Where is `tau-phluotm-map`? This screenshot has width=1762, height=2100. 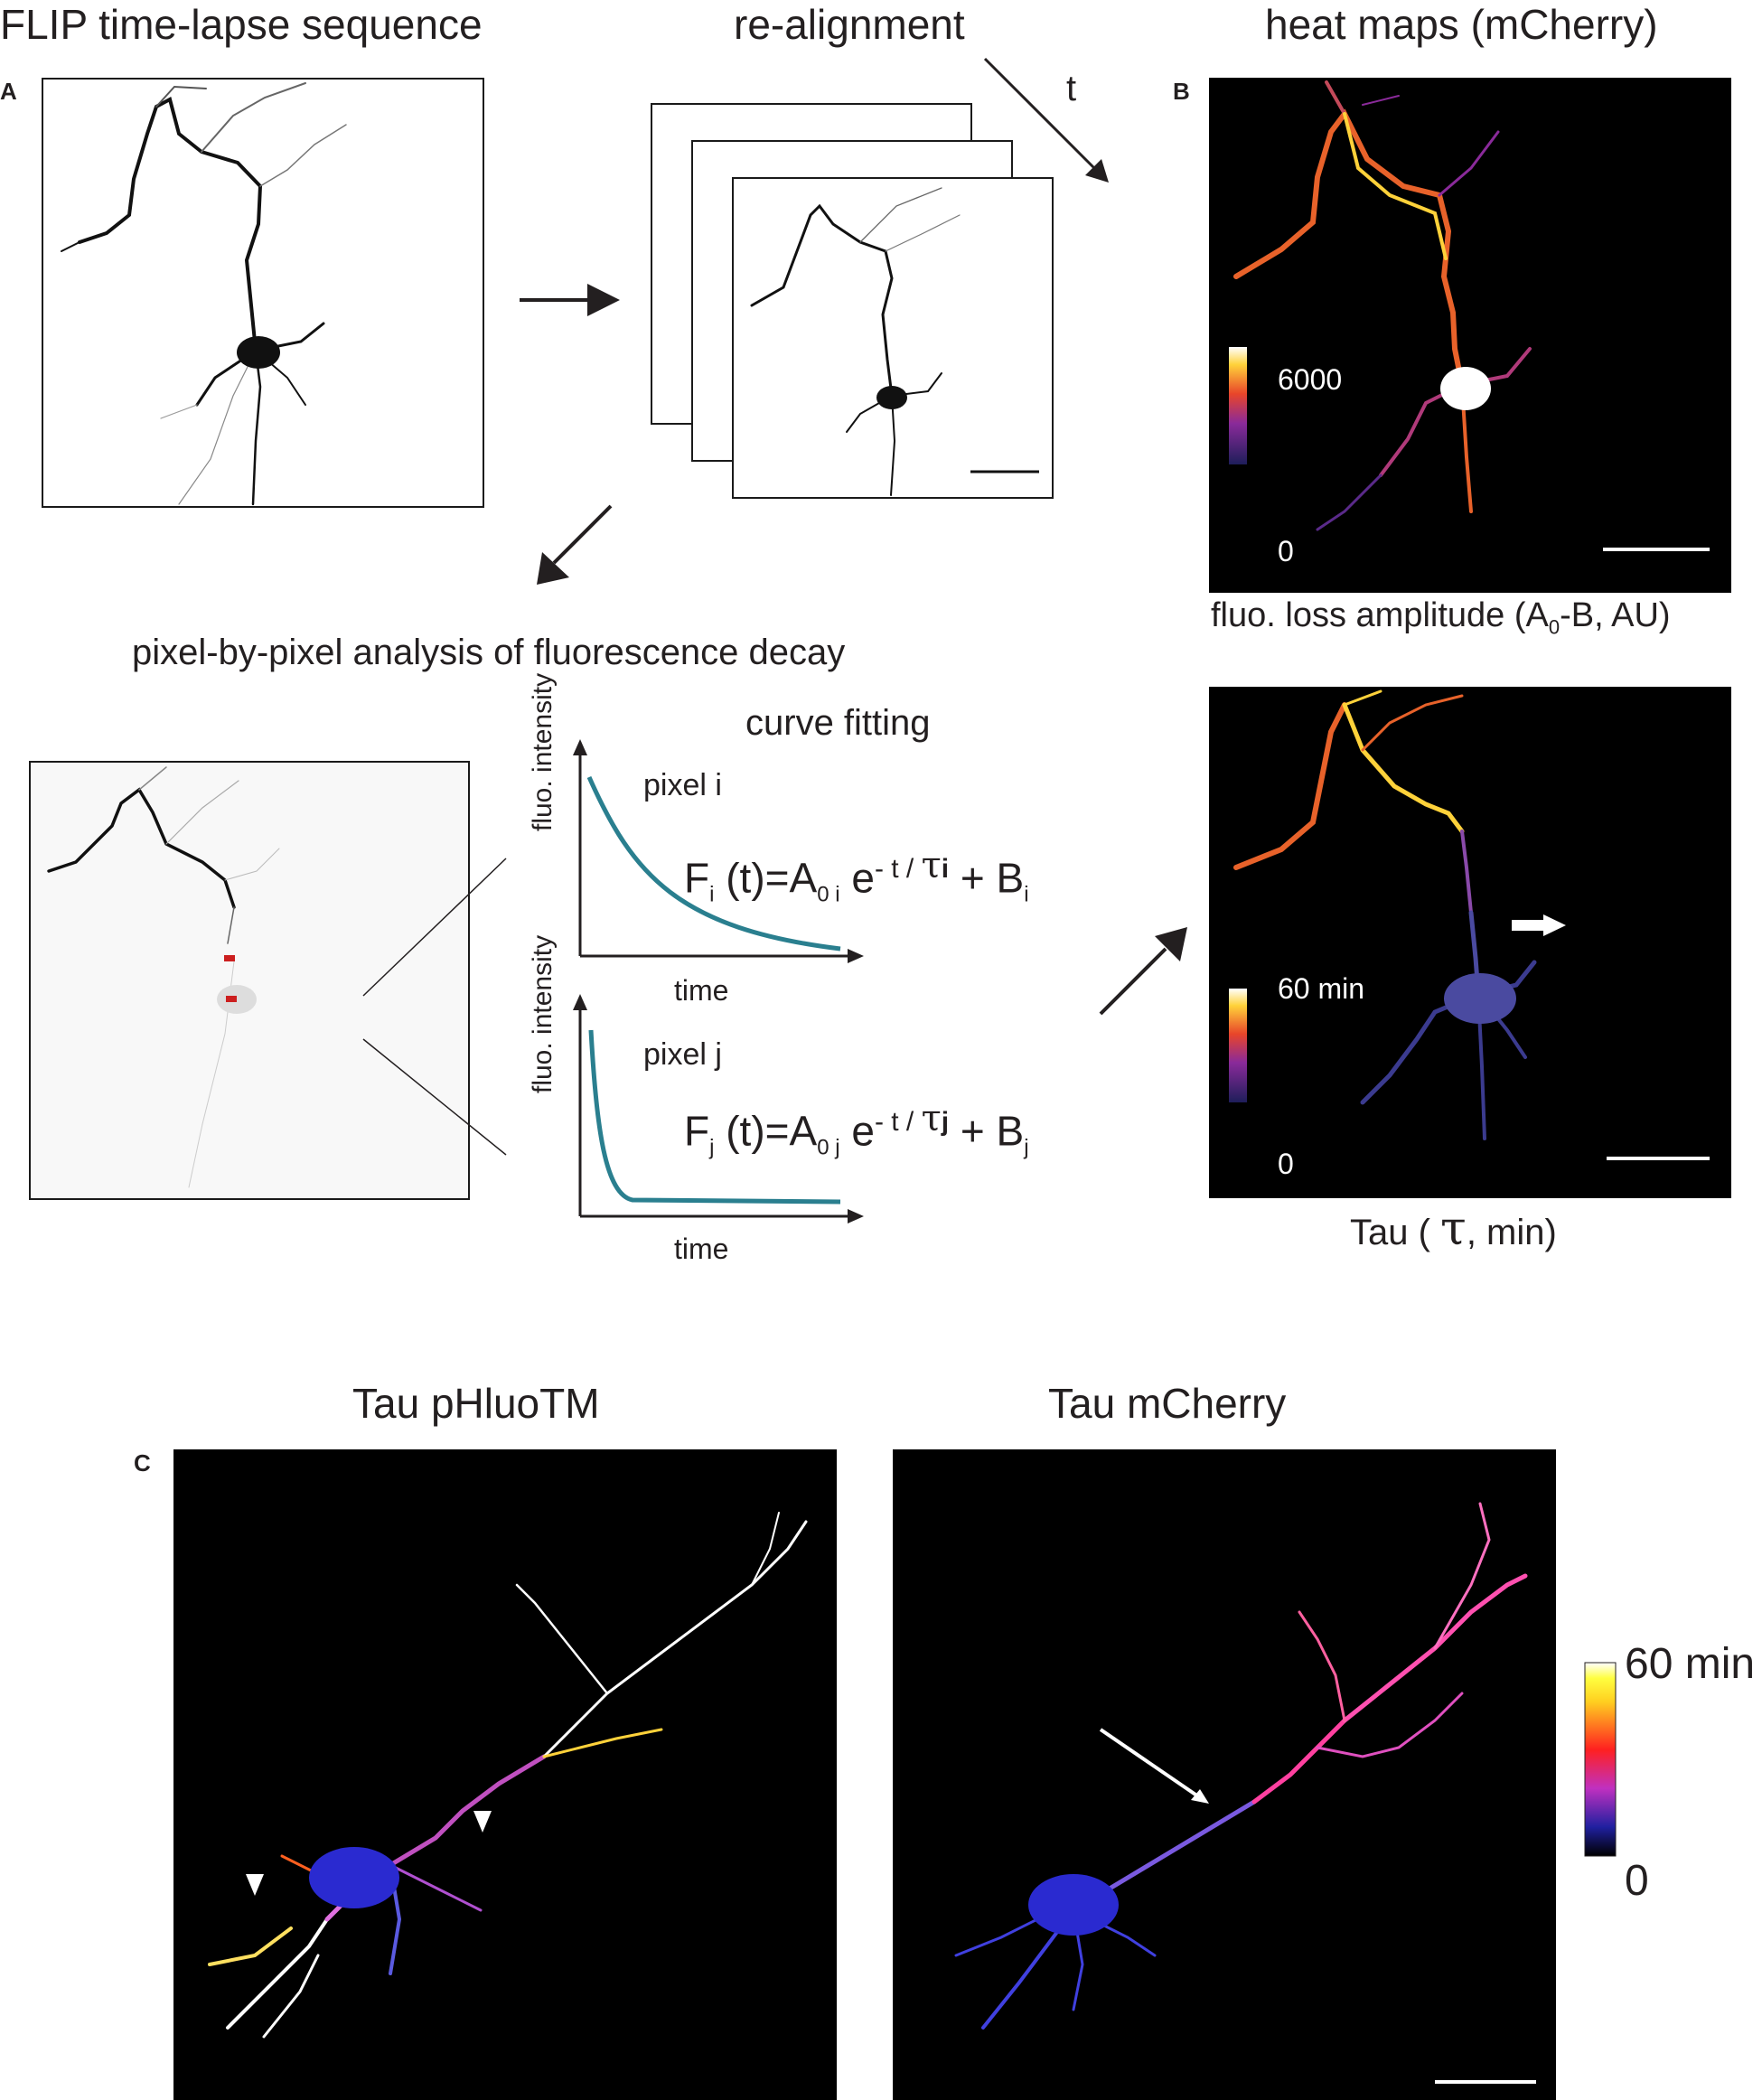 tau-phluotm-map is located at coordinates (505, 1774).